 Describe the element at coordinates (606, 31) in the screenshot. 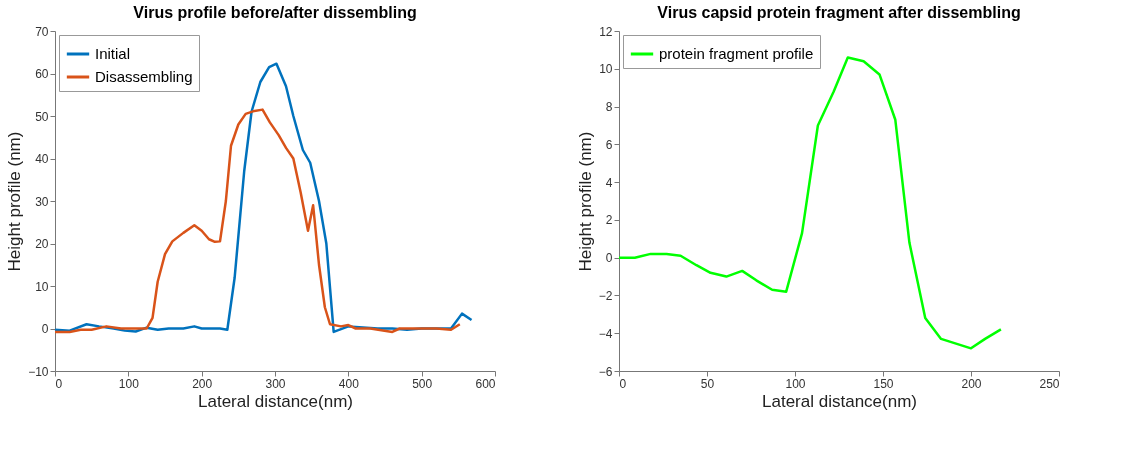

I see `y-tick-label: 12` at that location.